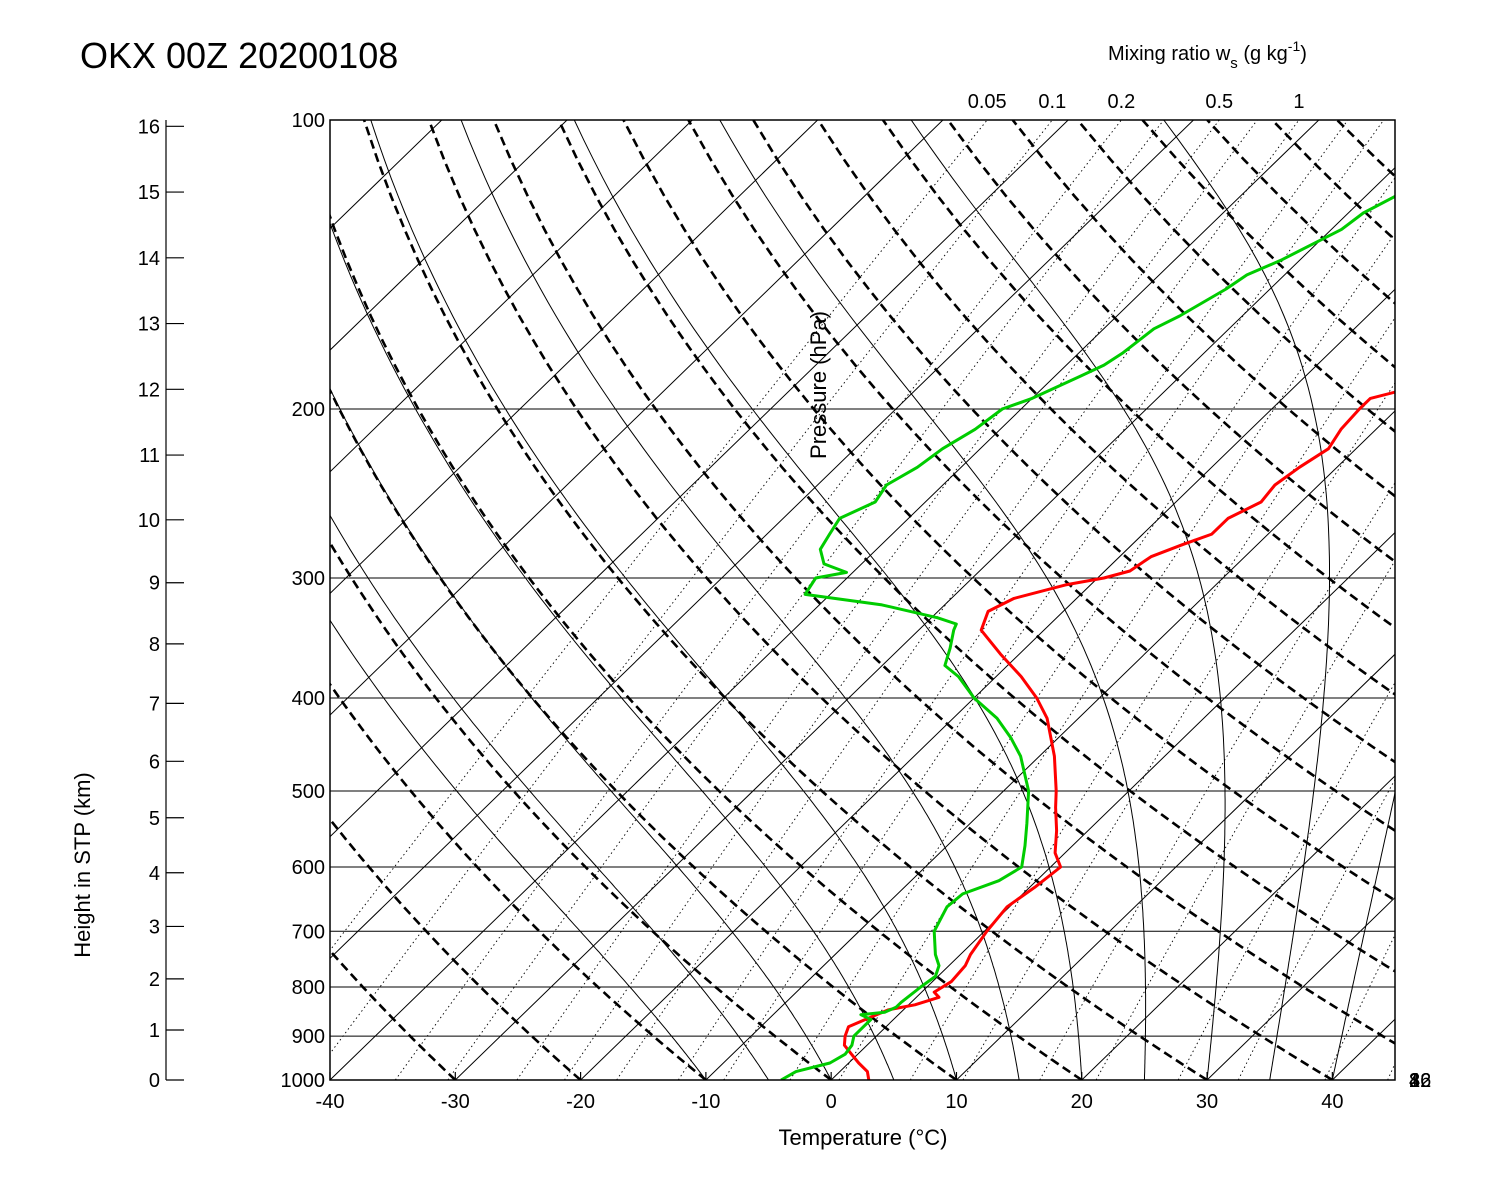  What do you see at coordinates (308, 1037) in the screenshot?
I see `pressure-tick-900: 900` at bounding box center [308, 1037].